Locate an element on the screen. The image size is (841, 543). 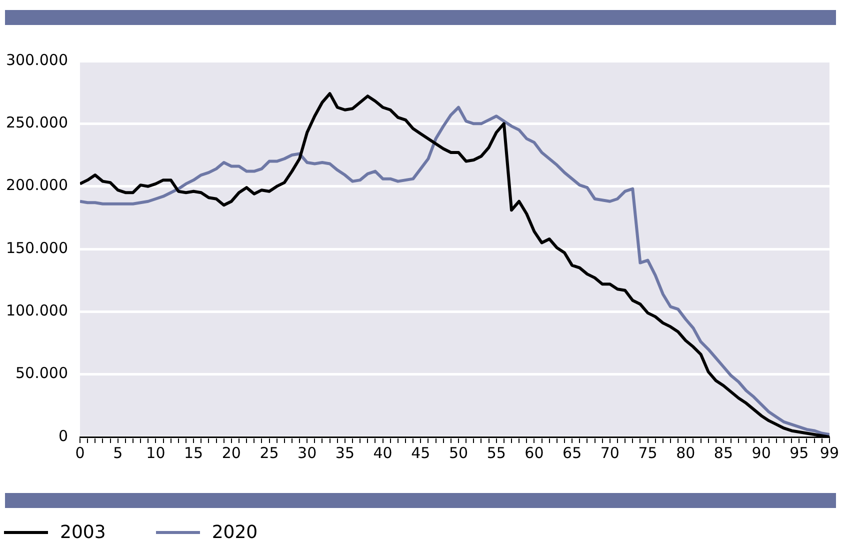
x-tick-label: 95 is located at coordinates (799, 453).